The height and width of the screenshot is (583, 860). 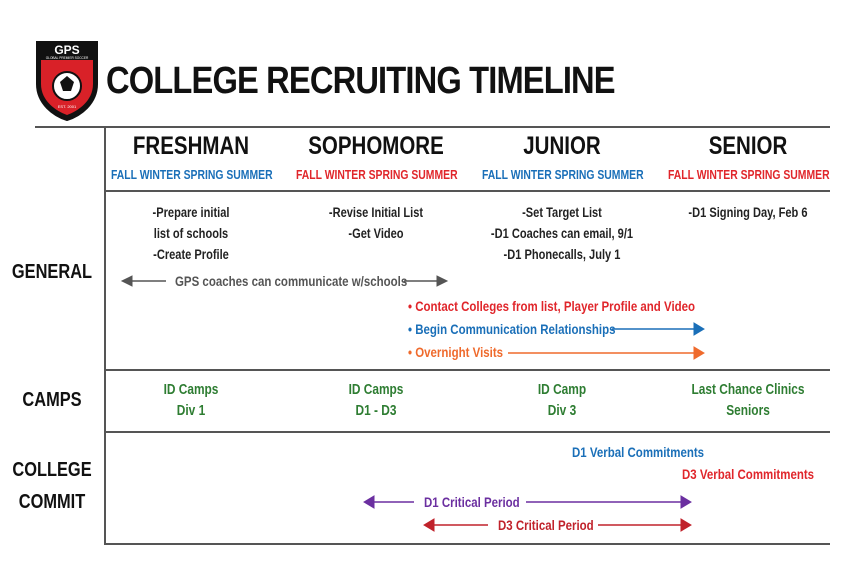 What do you see at coordinates (52, 470) in the screenshot?
I see `row-label-college-commit-line1: COLLEGE` at bounding box center [52, 470].